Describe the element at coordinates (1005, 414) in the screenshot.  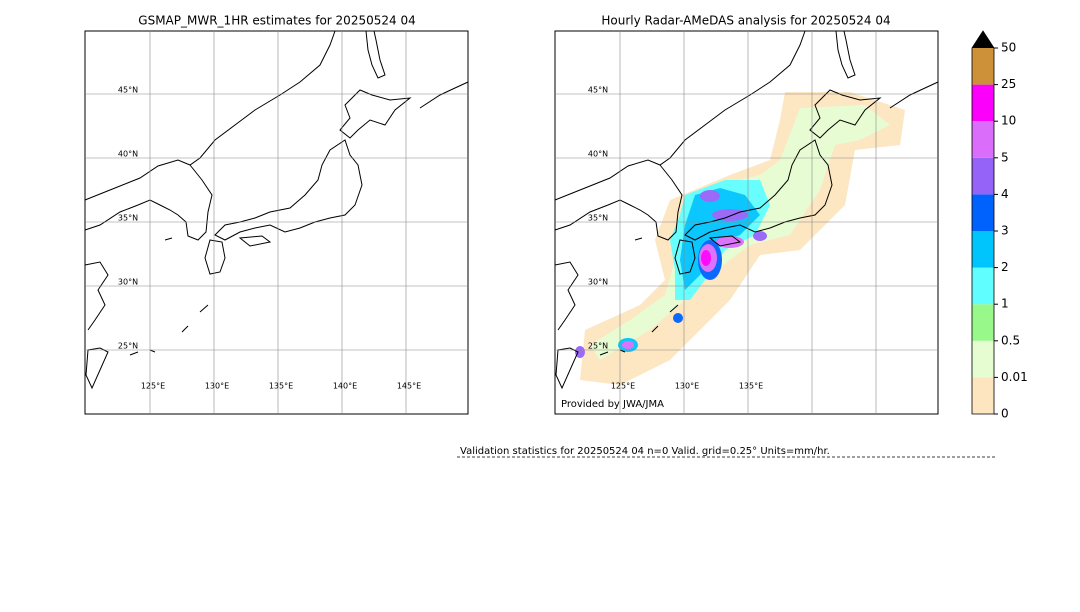
I see `colorbar-label: 0` at that location.